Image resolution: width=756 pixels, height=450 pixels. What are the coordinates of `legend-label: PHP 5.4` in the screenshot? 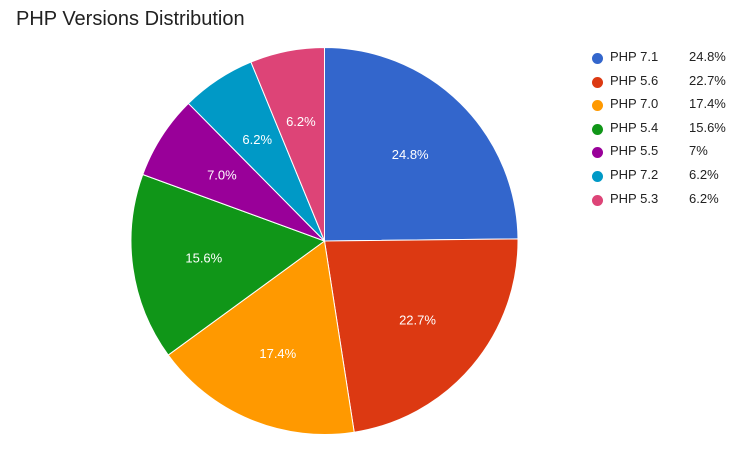 It's located at (634, 127).